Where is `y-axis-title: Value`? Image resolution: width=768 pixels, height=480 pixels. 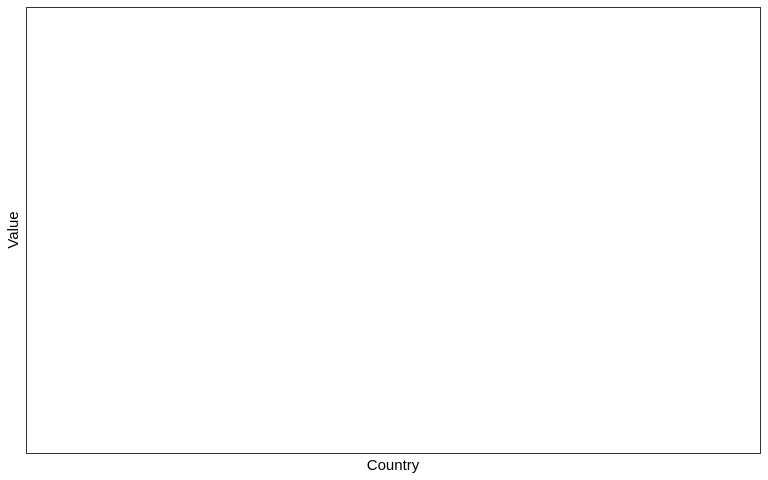 y-axis-title: Value is located at coordinates (13, 229).